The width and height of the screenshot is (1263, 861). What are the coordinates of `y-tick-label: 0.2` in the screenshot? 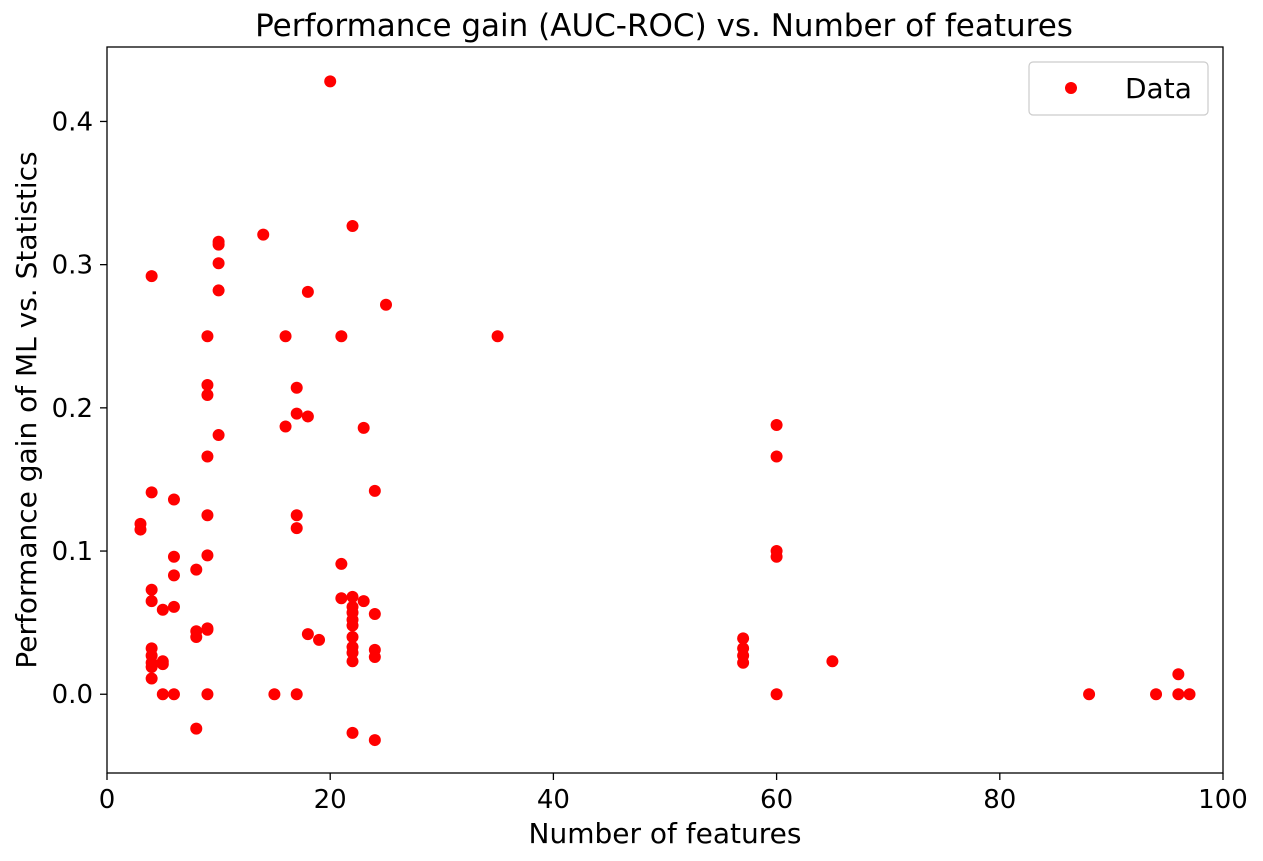 It's located at (72, 409).